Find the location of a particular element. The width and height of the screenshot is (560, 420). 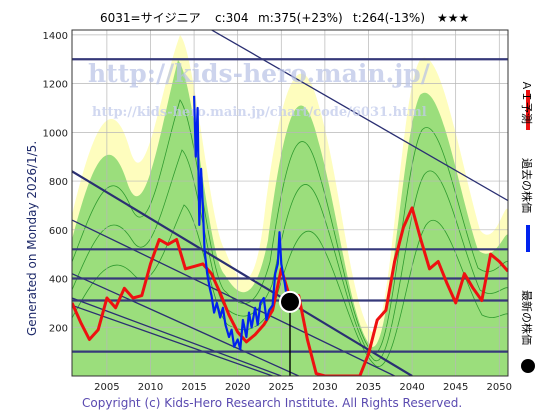

watermark-url-large: http://kids-hero.main.jp/ is located at coordinates (259, 73).